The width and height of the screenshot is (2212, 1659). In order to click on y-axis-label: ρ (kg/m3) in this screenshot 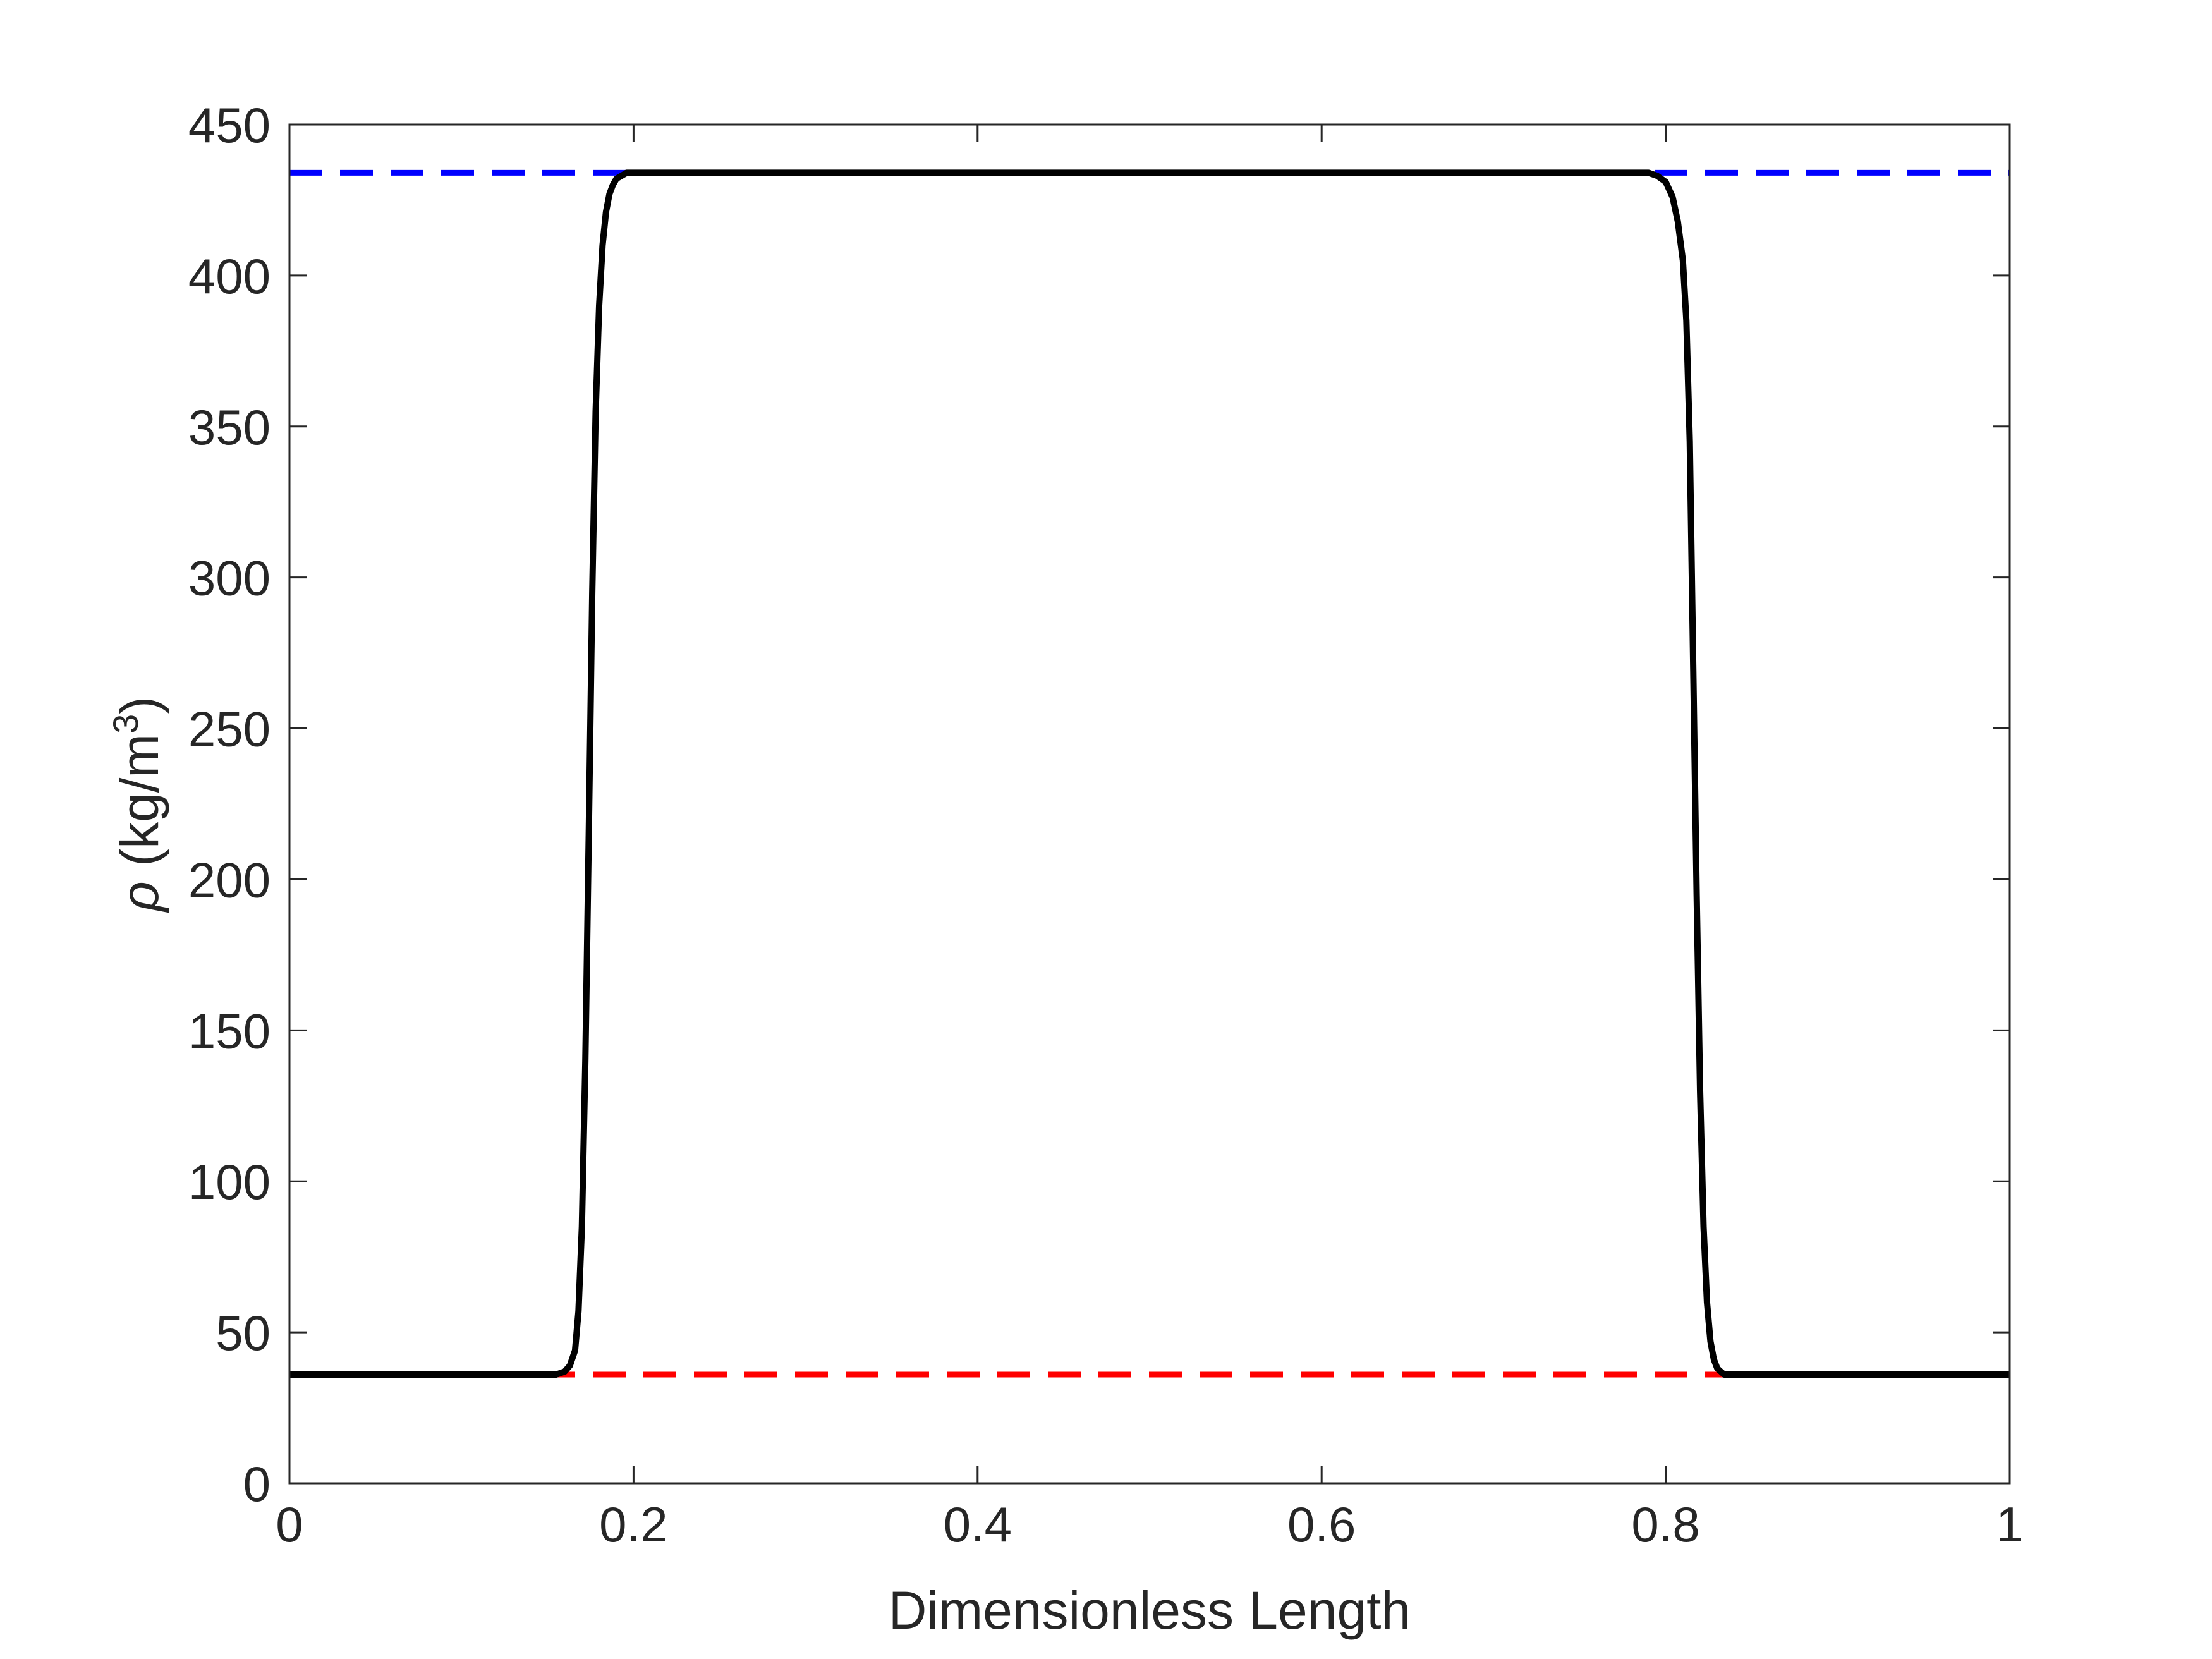, I will do `click(137, 805)`.